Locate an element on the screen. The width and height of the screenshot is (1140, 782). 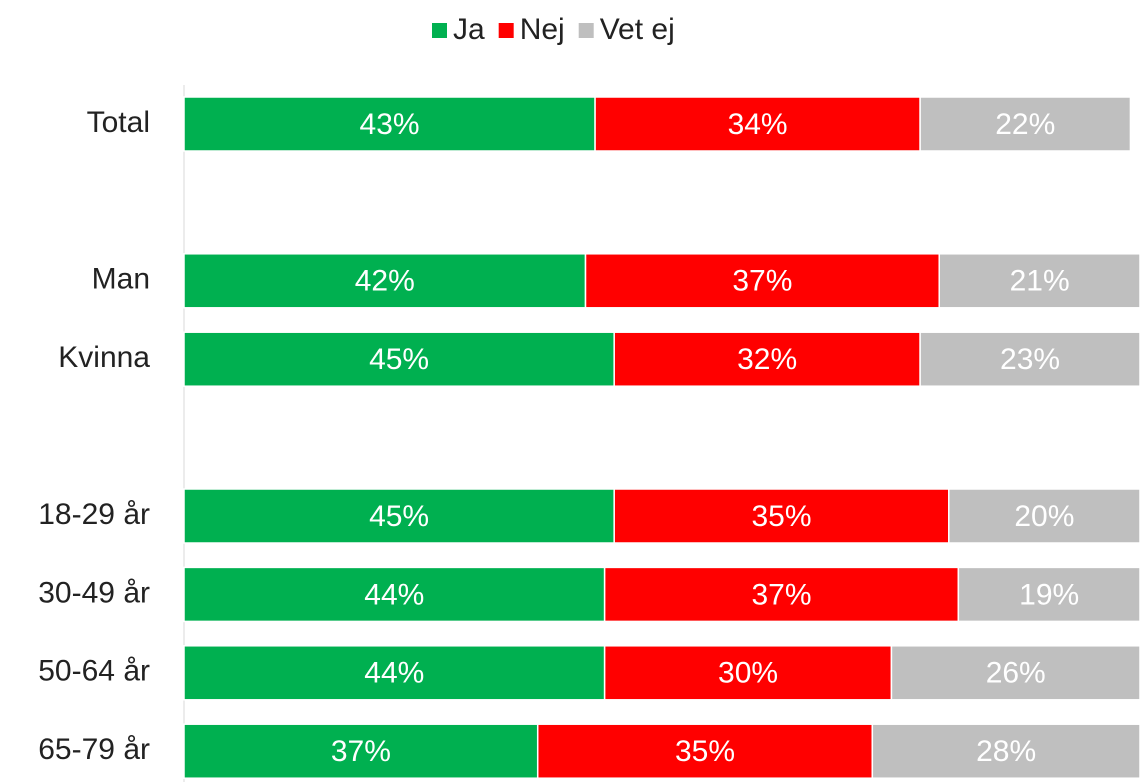
data-label: 42% is located at coordinates (385, 281).